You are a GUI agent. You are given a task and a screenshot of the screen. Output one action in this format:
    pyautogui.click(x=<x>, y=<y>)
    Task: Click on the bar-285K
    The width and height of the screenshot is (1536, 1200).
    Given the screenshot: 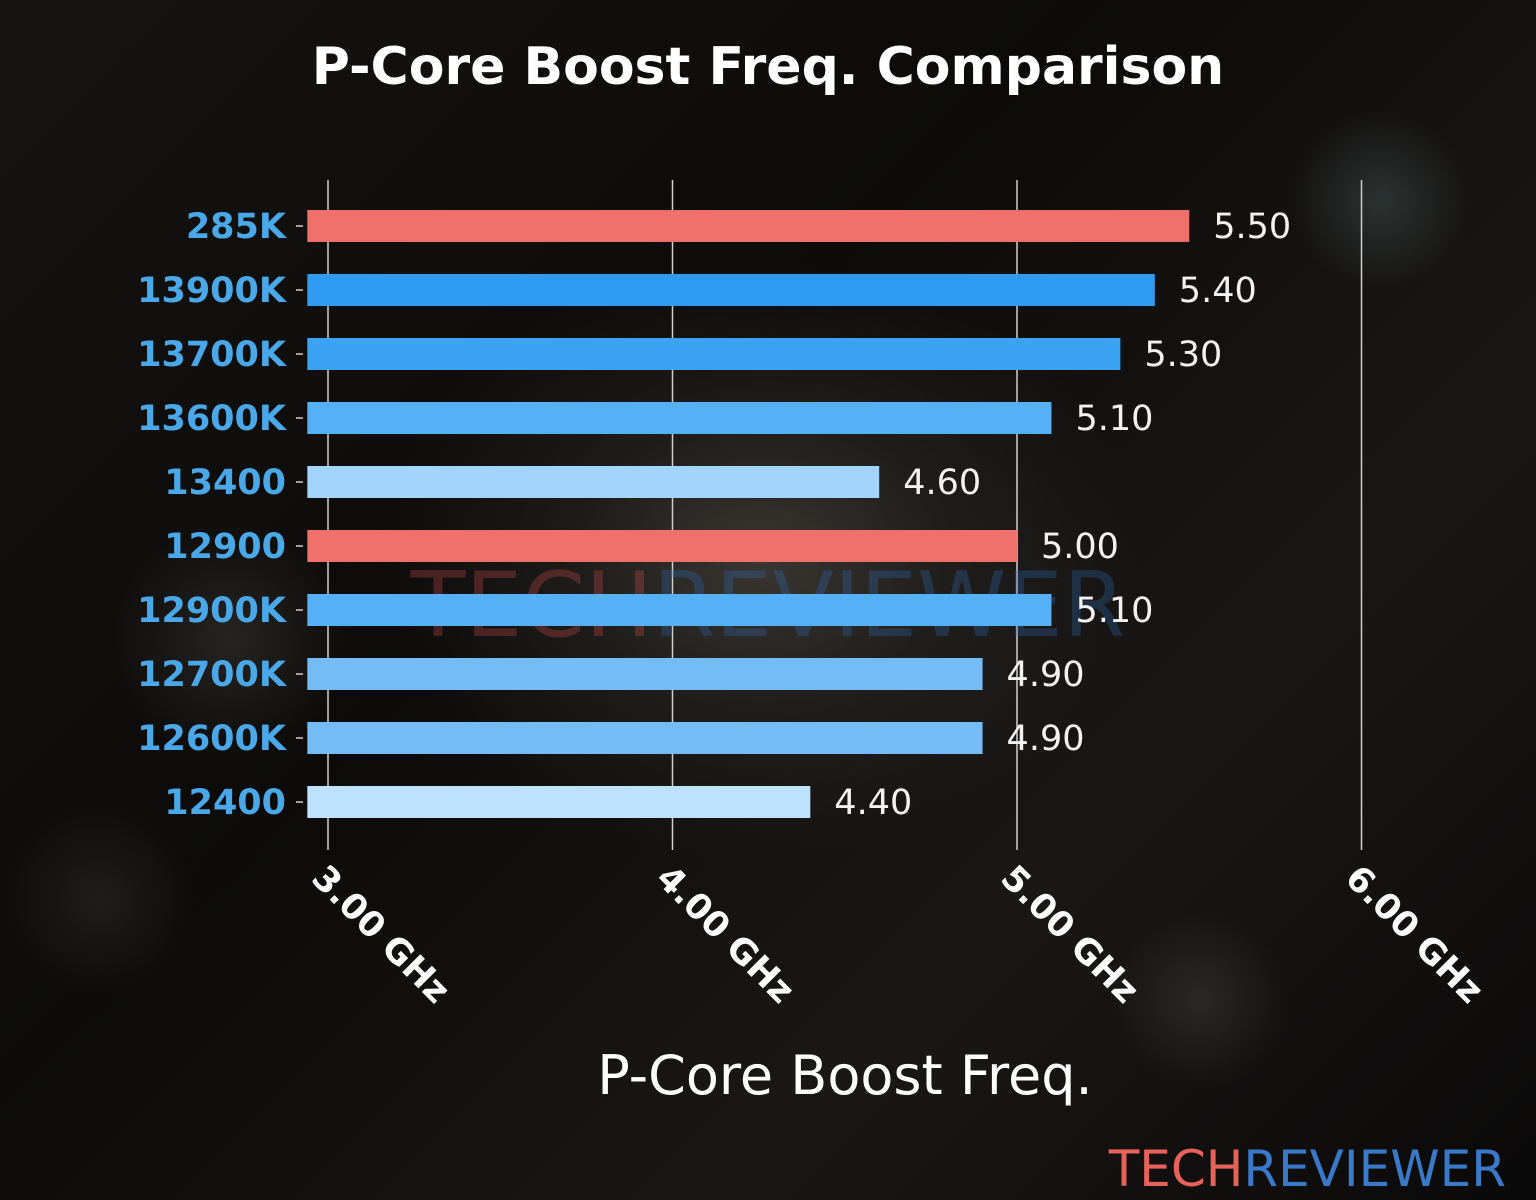 What is the action you would take?
    pyautogui.click(x=748, y=226)
    